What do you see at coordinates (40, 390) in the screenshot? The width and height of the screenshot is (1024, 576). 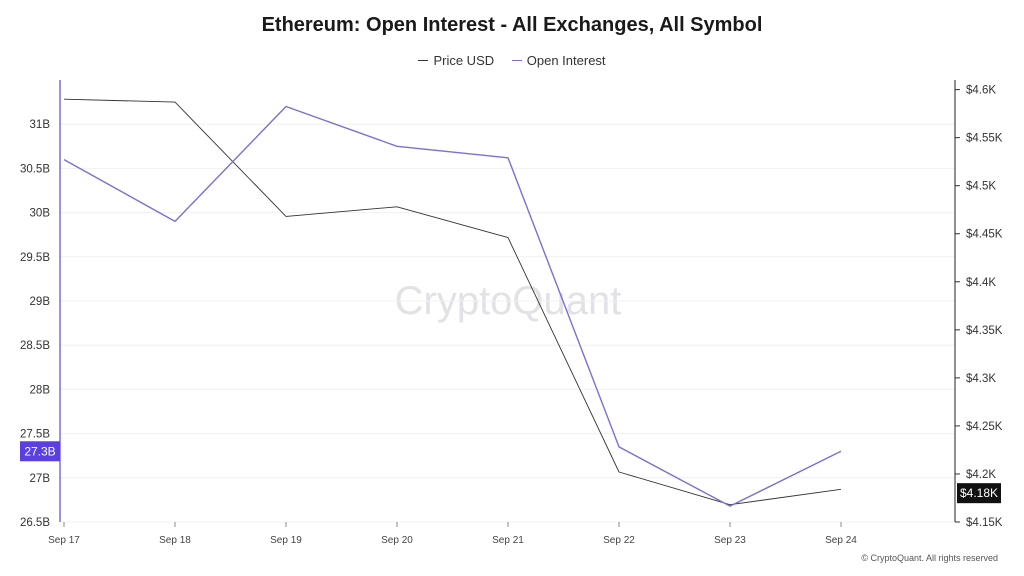 I see `left-tick-label: 28B` at bounding box center [40, 390].